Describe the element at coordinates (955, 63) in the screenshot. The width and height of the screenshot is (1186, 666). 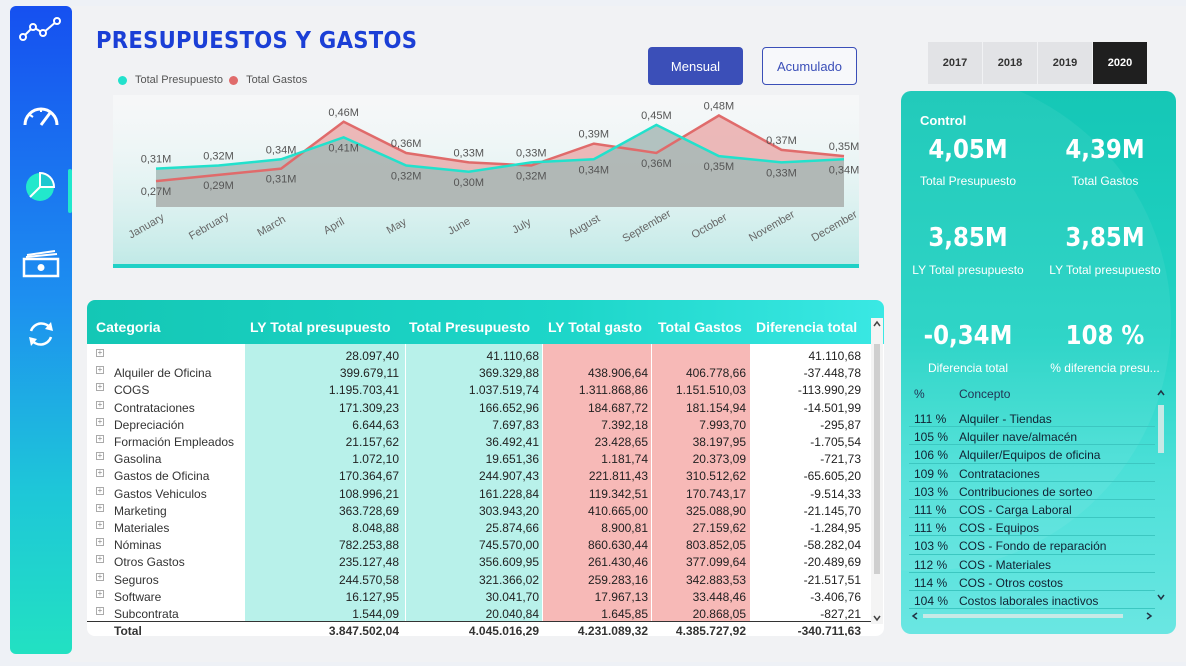
I see `year-2017-button: 2017` at that location.